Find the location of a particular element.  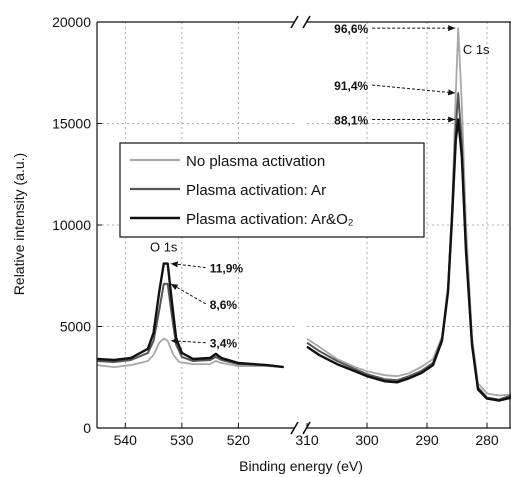

annotation-label: 8,6% is located at coordinates (224, 305).